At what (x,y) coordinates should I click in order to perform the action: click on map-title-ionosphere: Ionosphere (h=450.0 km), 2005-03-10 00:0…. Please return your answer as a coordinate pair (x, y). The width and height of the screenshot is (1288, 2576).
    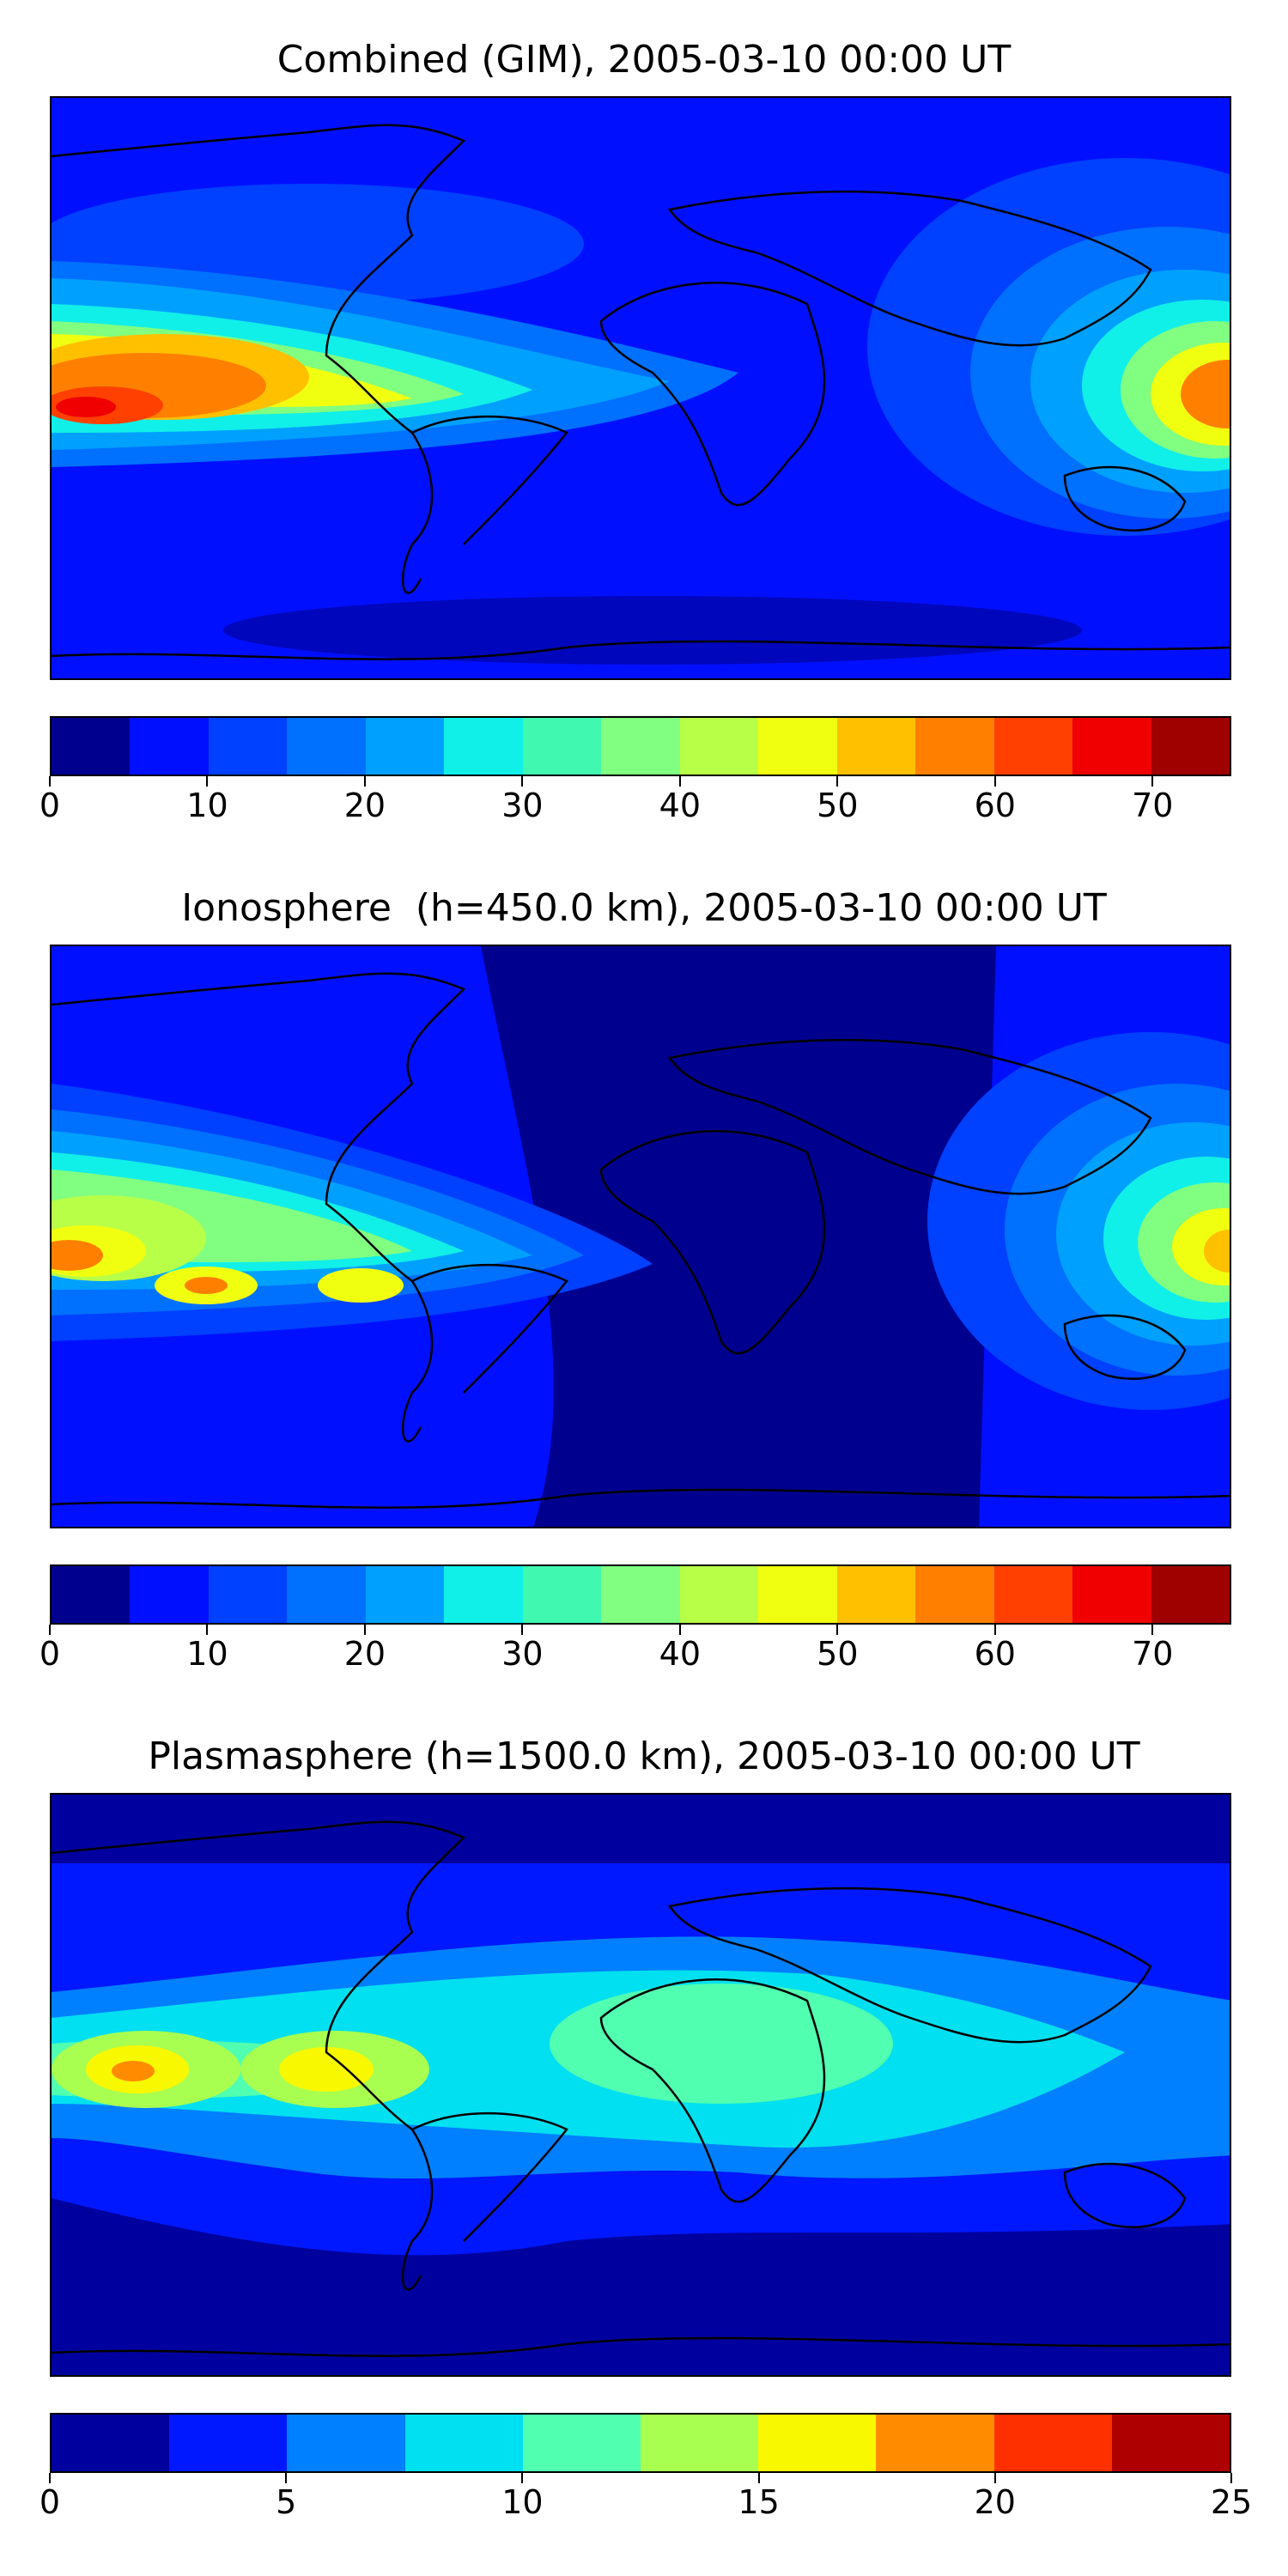
    Looking at the image, I should click on (644, 908).